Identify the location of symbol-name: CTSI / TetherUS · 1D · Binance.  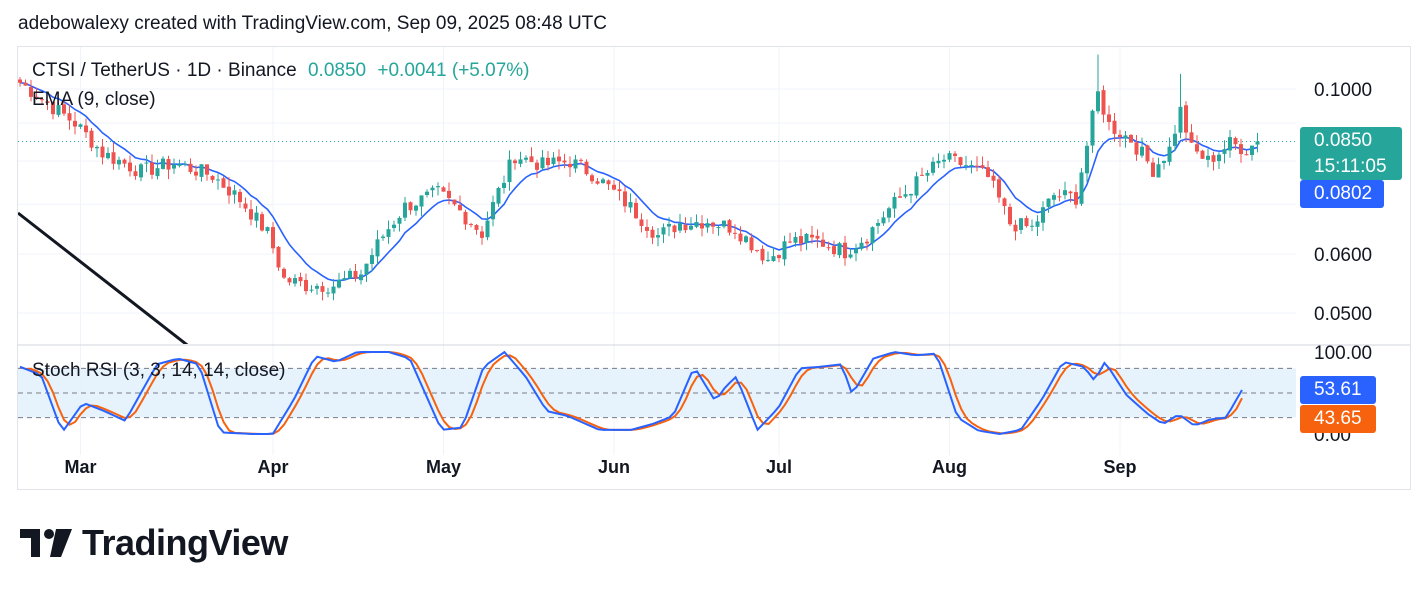
(164, 70).